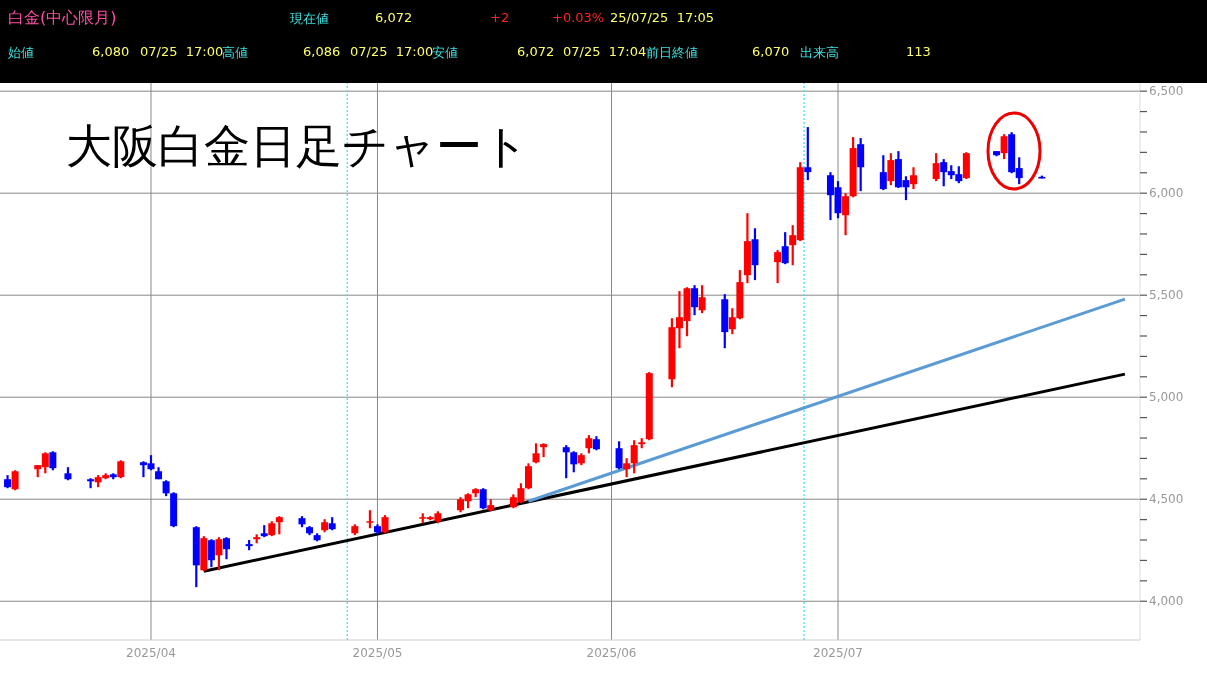  I want to click on text: 安値, so click(445, 53).